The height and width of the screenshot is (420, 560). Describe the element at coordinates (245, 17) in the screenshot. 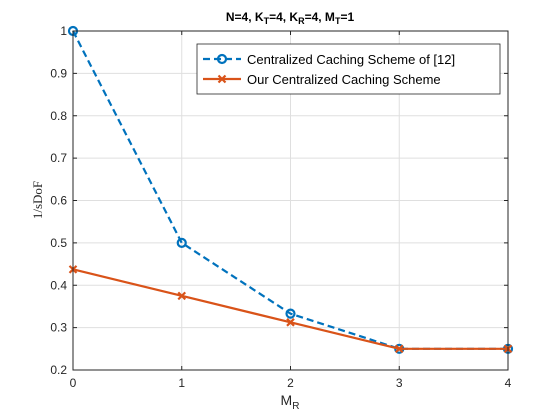

I see `title-part: N=4, K` at that location.